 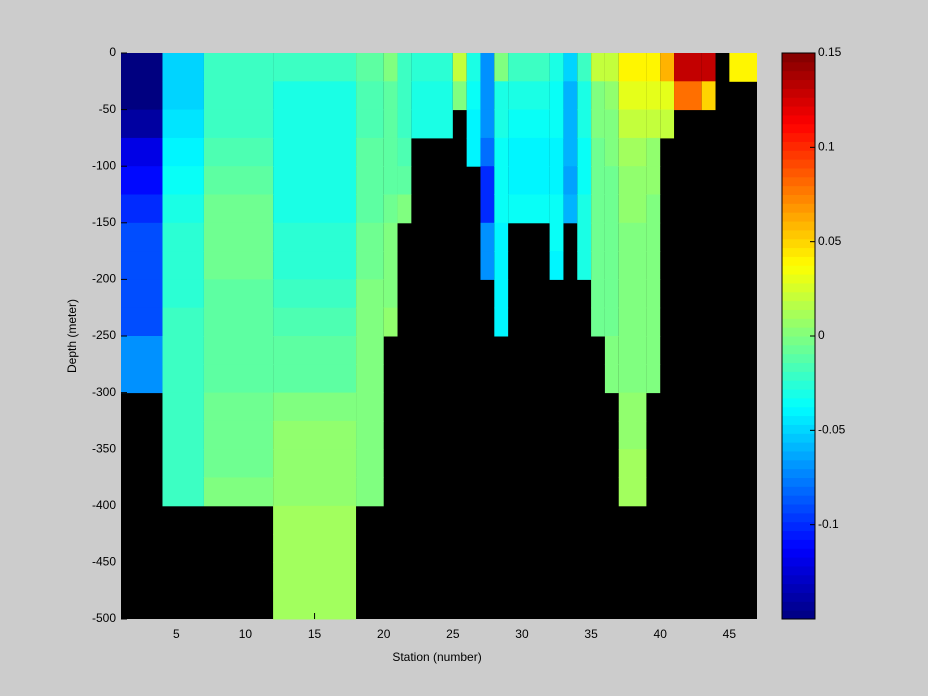 I want to click on y-tick-label: -250, so click(x=104, y=335).